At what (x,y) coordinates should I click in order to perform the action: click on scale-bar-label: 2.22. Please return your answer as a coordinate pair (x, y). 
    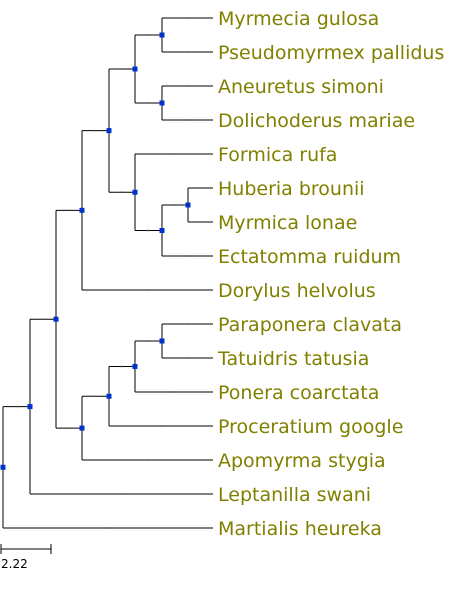
    Looking at the image, I should click on (14, 564).